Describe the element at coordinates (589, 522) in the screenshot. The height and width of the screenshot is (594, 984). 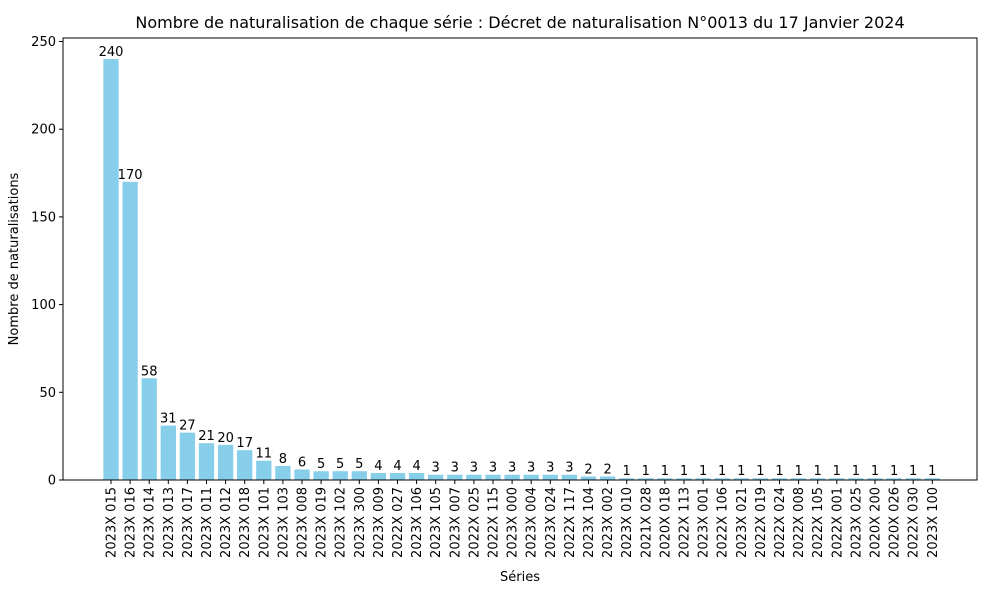
I see `x-tick-label: 2023X 104` at that location.